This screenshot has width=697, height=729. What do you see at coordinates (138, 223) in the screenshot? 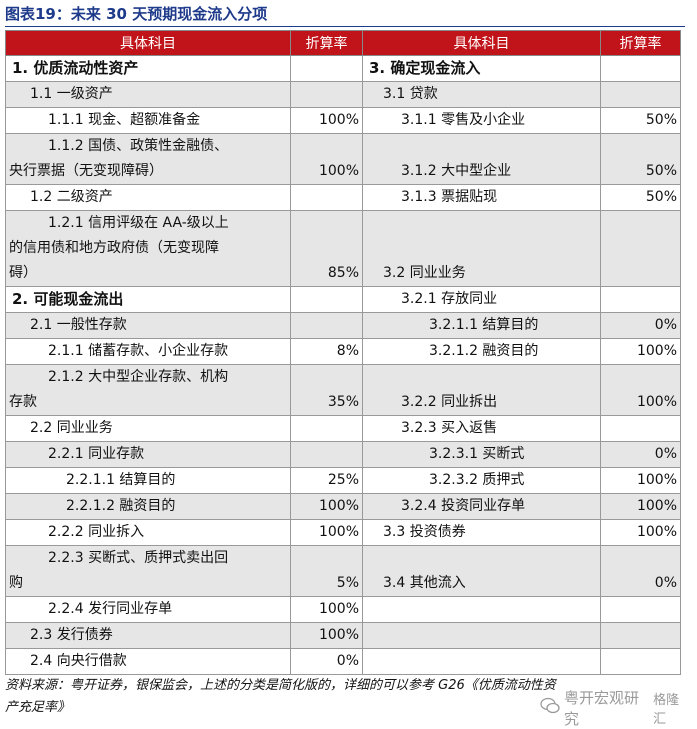
I see `left-item-line: 1.2.1 信用评级在 AA-级以上` at bounding box center [138, 223].